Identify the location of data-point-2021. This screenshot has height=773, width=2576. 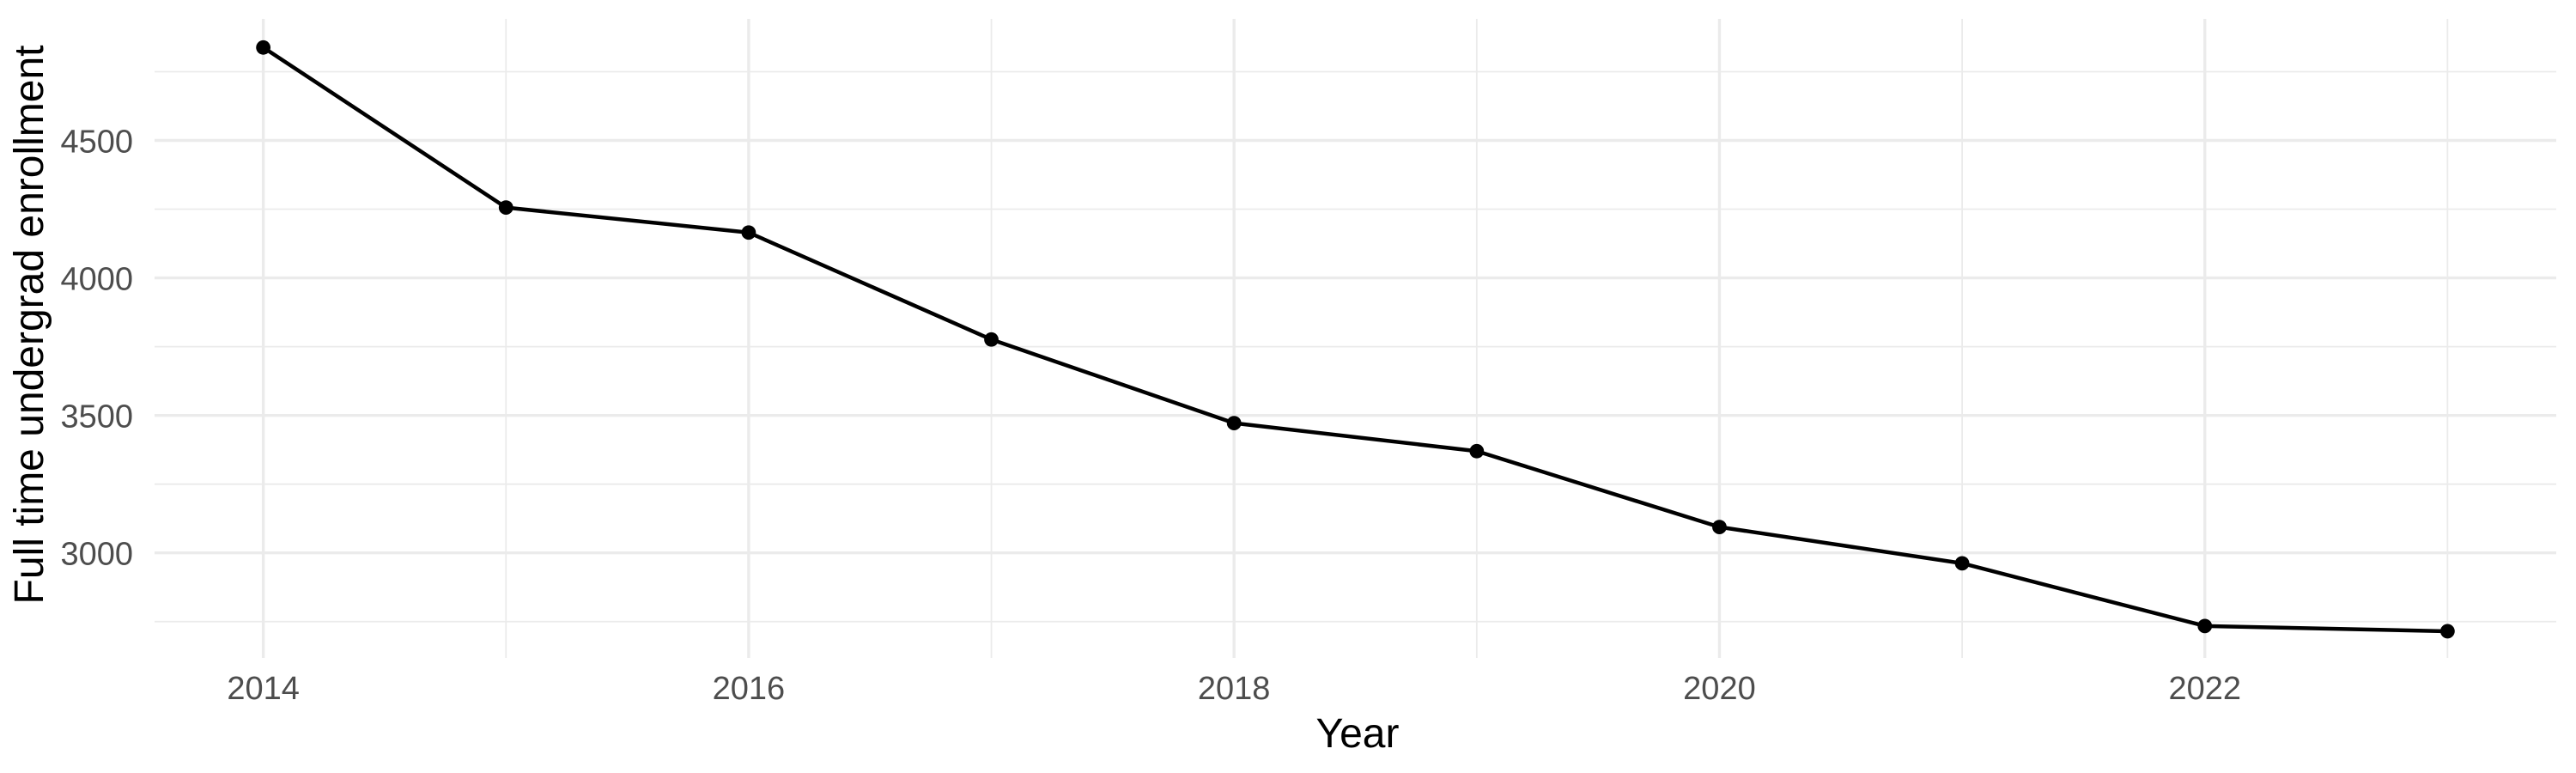
(1962, 563).